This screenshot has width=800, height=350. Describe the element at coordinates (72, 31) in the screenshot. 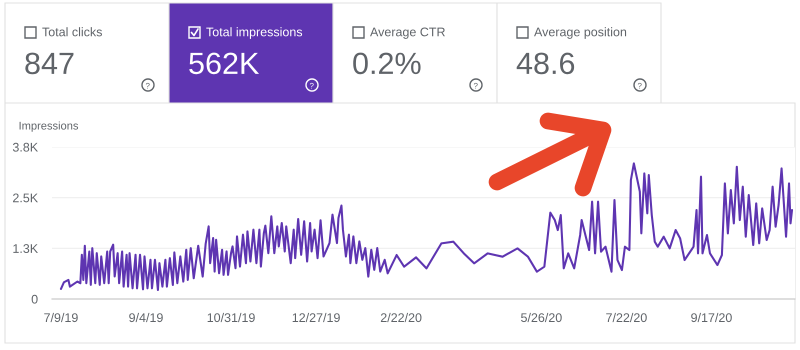

I see `category-label: Total clicks` at that location.